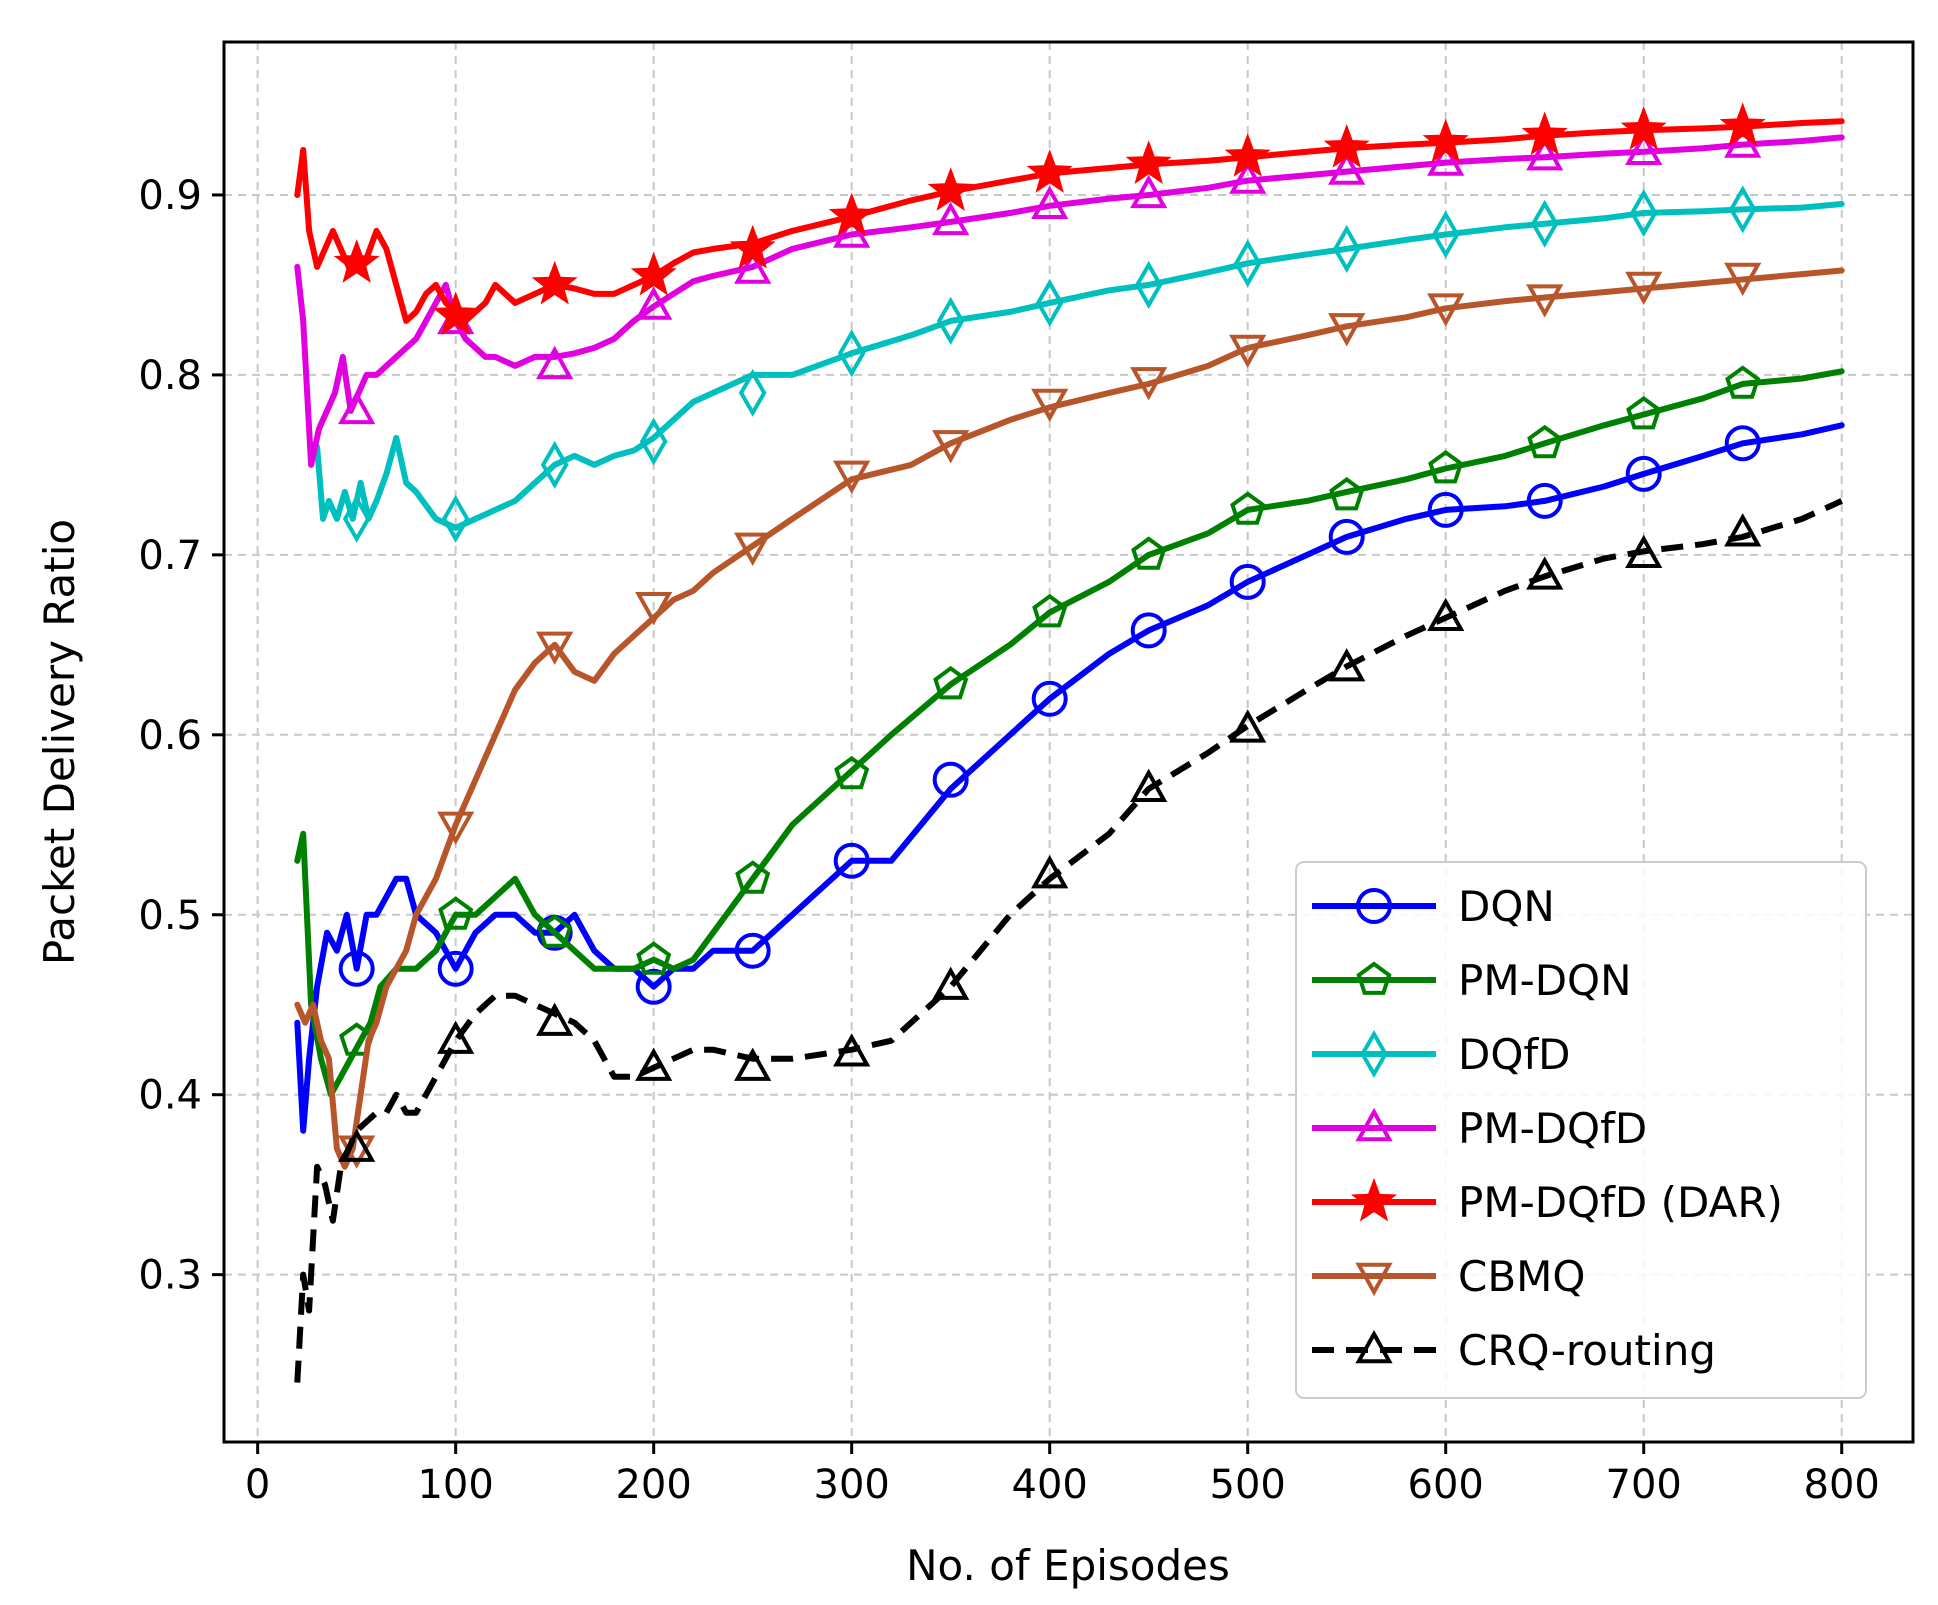 This screenshot has width=1938, height=1605. What do you see at coordinates (1506, 906) in the screenshot?
I see `legend-label: DQN` at bounding box center [1506, 906].